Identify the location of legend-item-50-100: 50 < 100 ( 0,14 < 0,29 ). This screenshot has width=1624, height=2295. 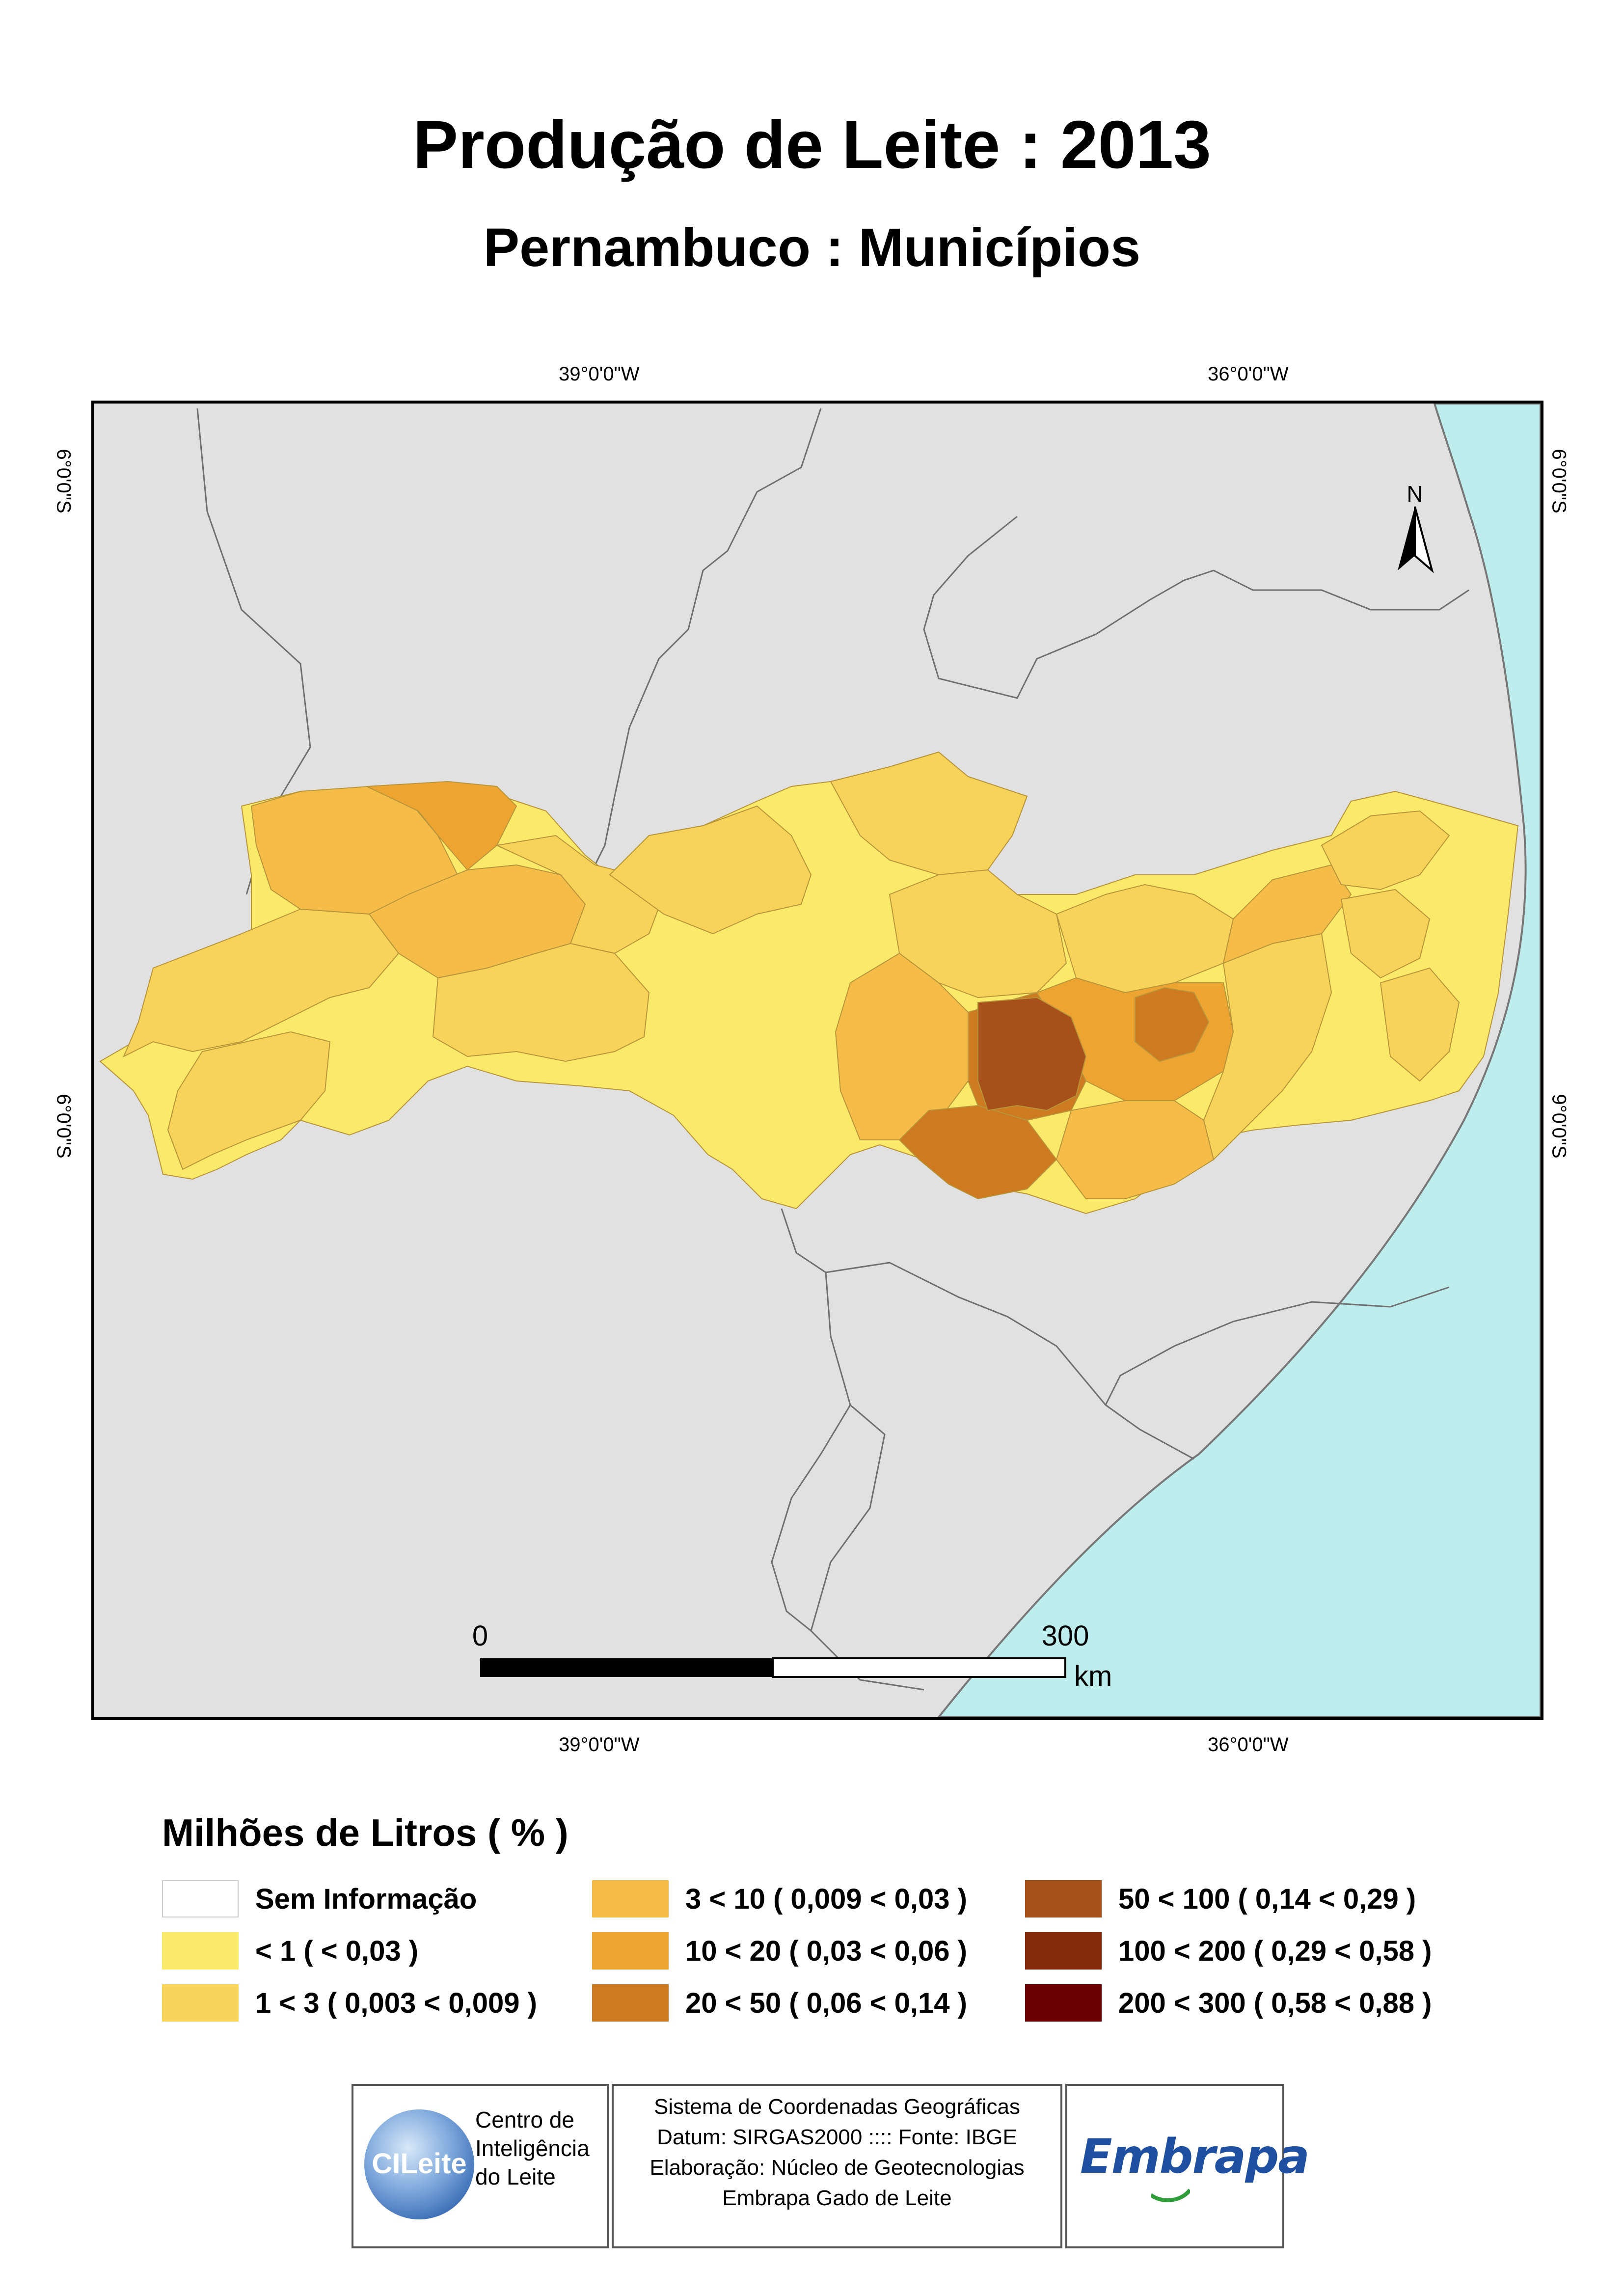
(1220, 1899).